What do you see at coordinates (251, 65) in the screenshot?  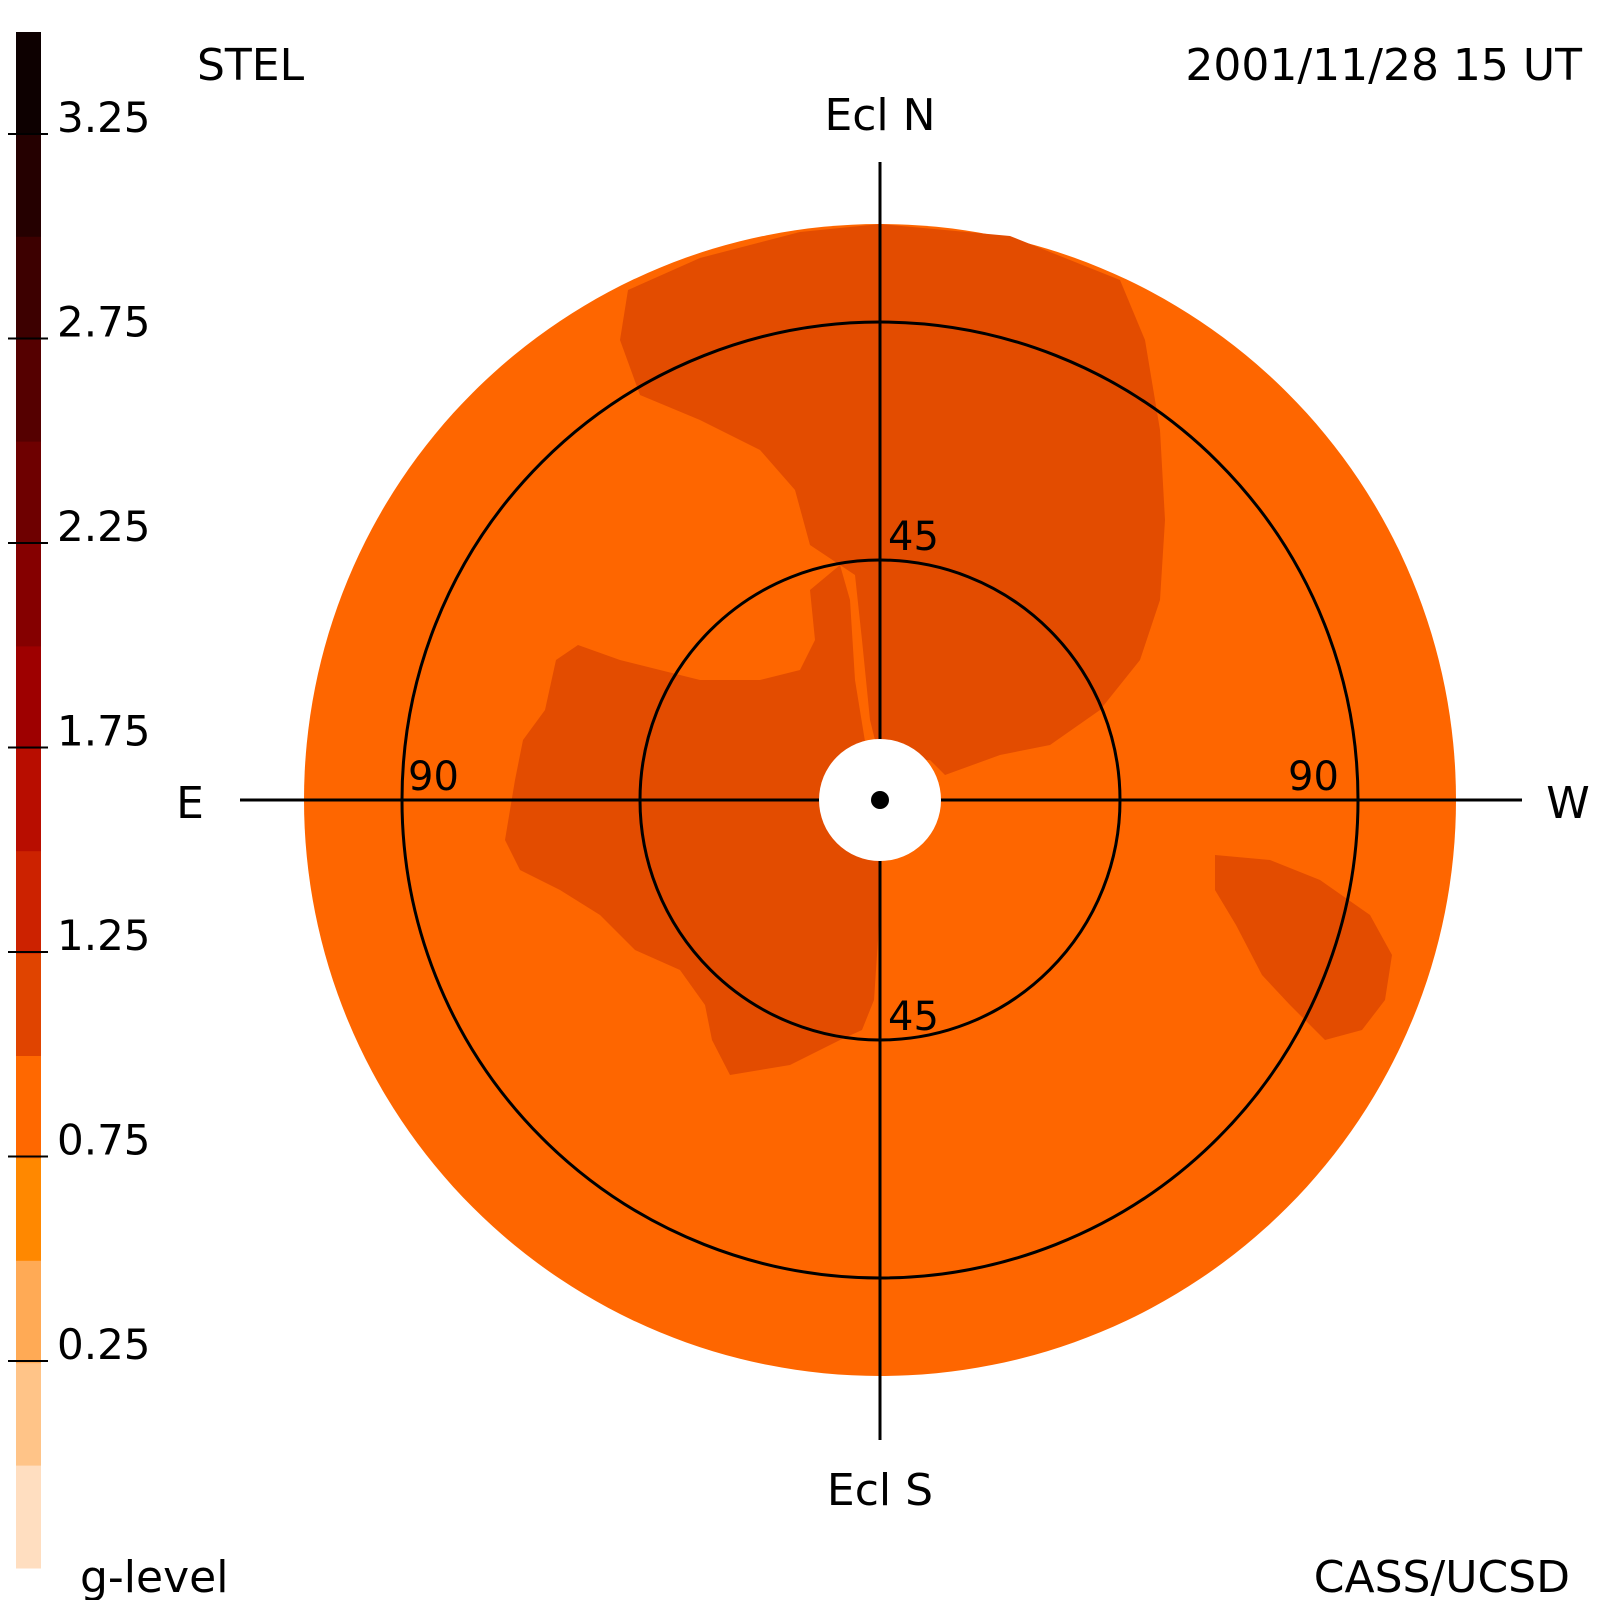 I see `station-label: STEL` at bounding box center [251, 65].